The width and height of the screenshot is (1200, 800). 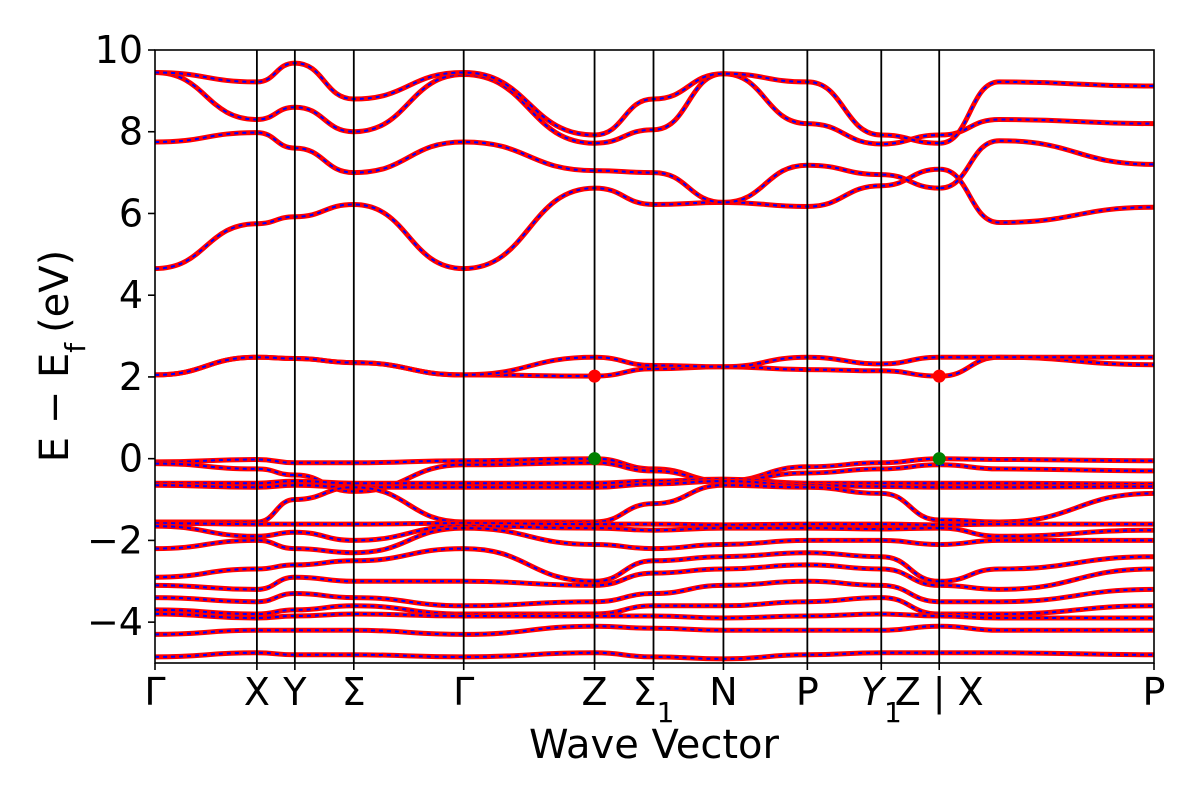 I want to click on band-19-segment-1-dashed, so click(x=1047, y=628).